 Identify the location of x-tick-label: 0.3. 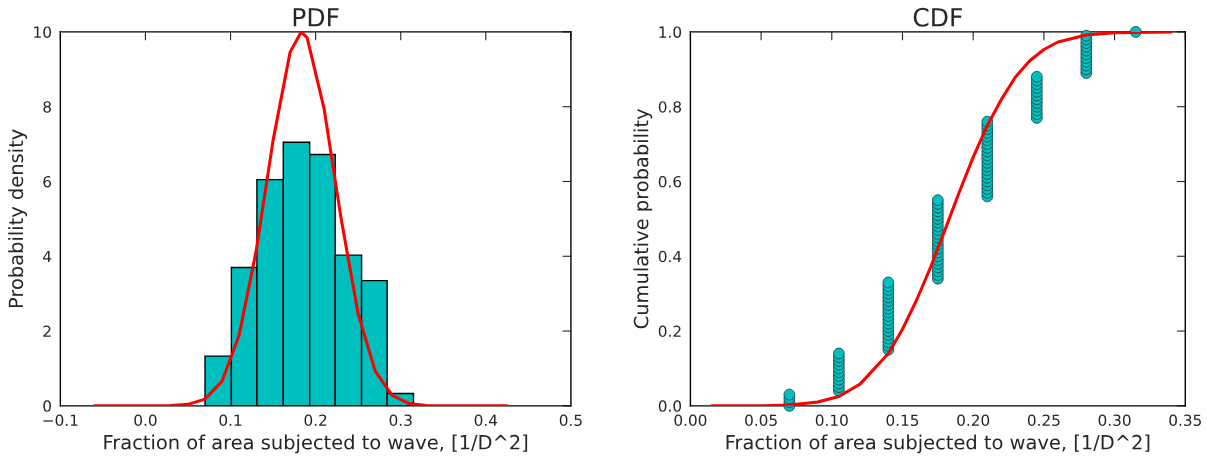
(400, 420).